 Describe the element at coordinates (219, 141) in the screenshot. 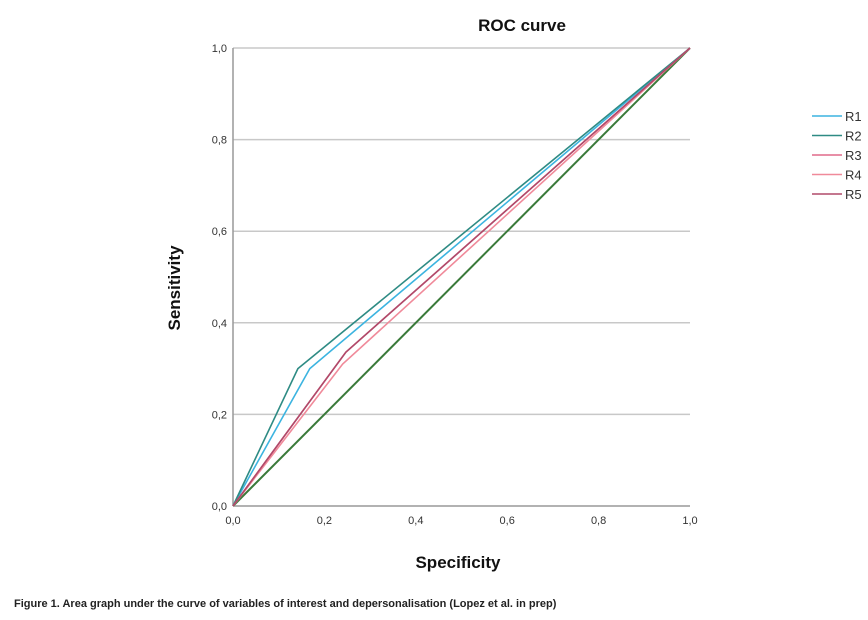

I see `y-tick-label: 0,8` at that location.